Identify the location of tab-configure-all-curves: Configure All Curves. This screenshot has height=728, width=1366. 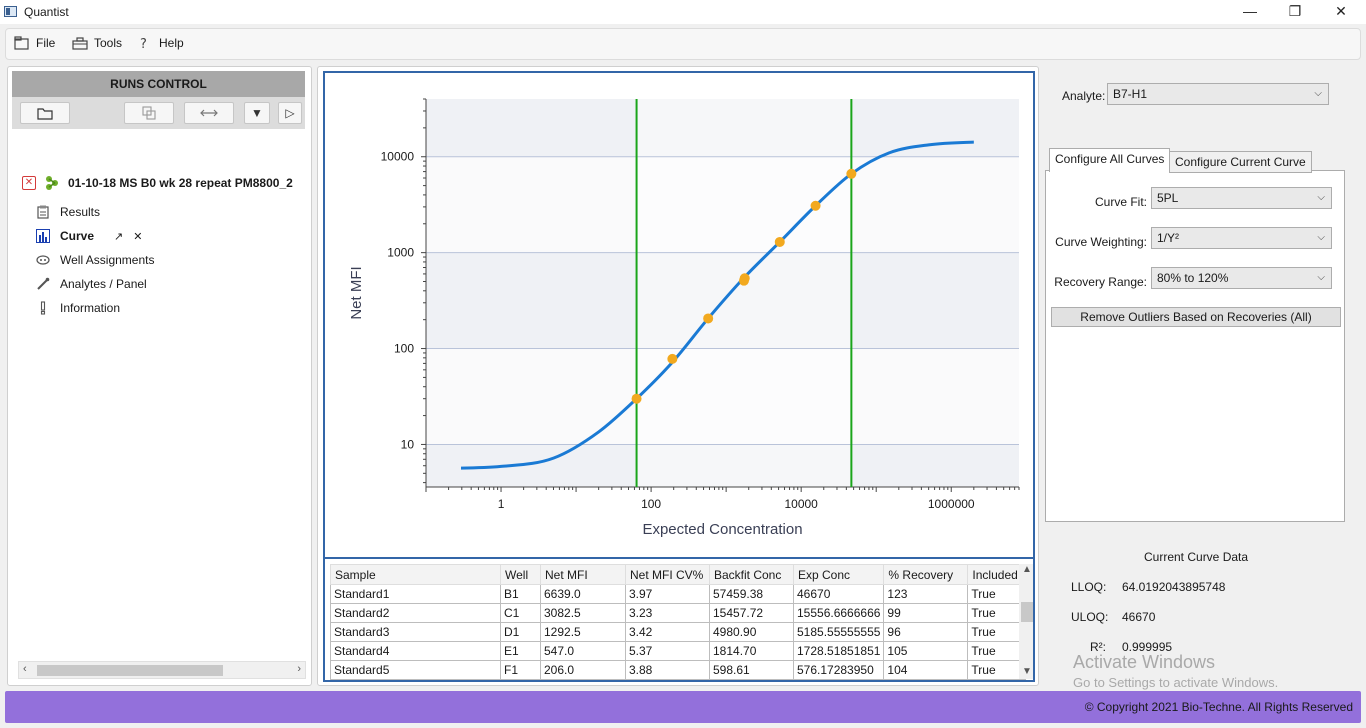
(1110, 160).